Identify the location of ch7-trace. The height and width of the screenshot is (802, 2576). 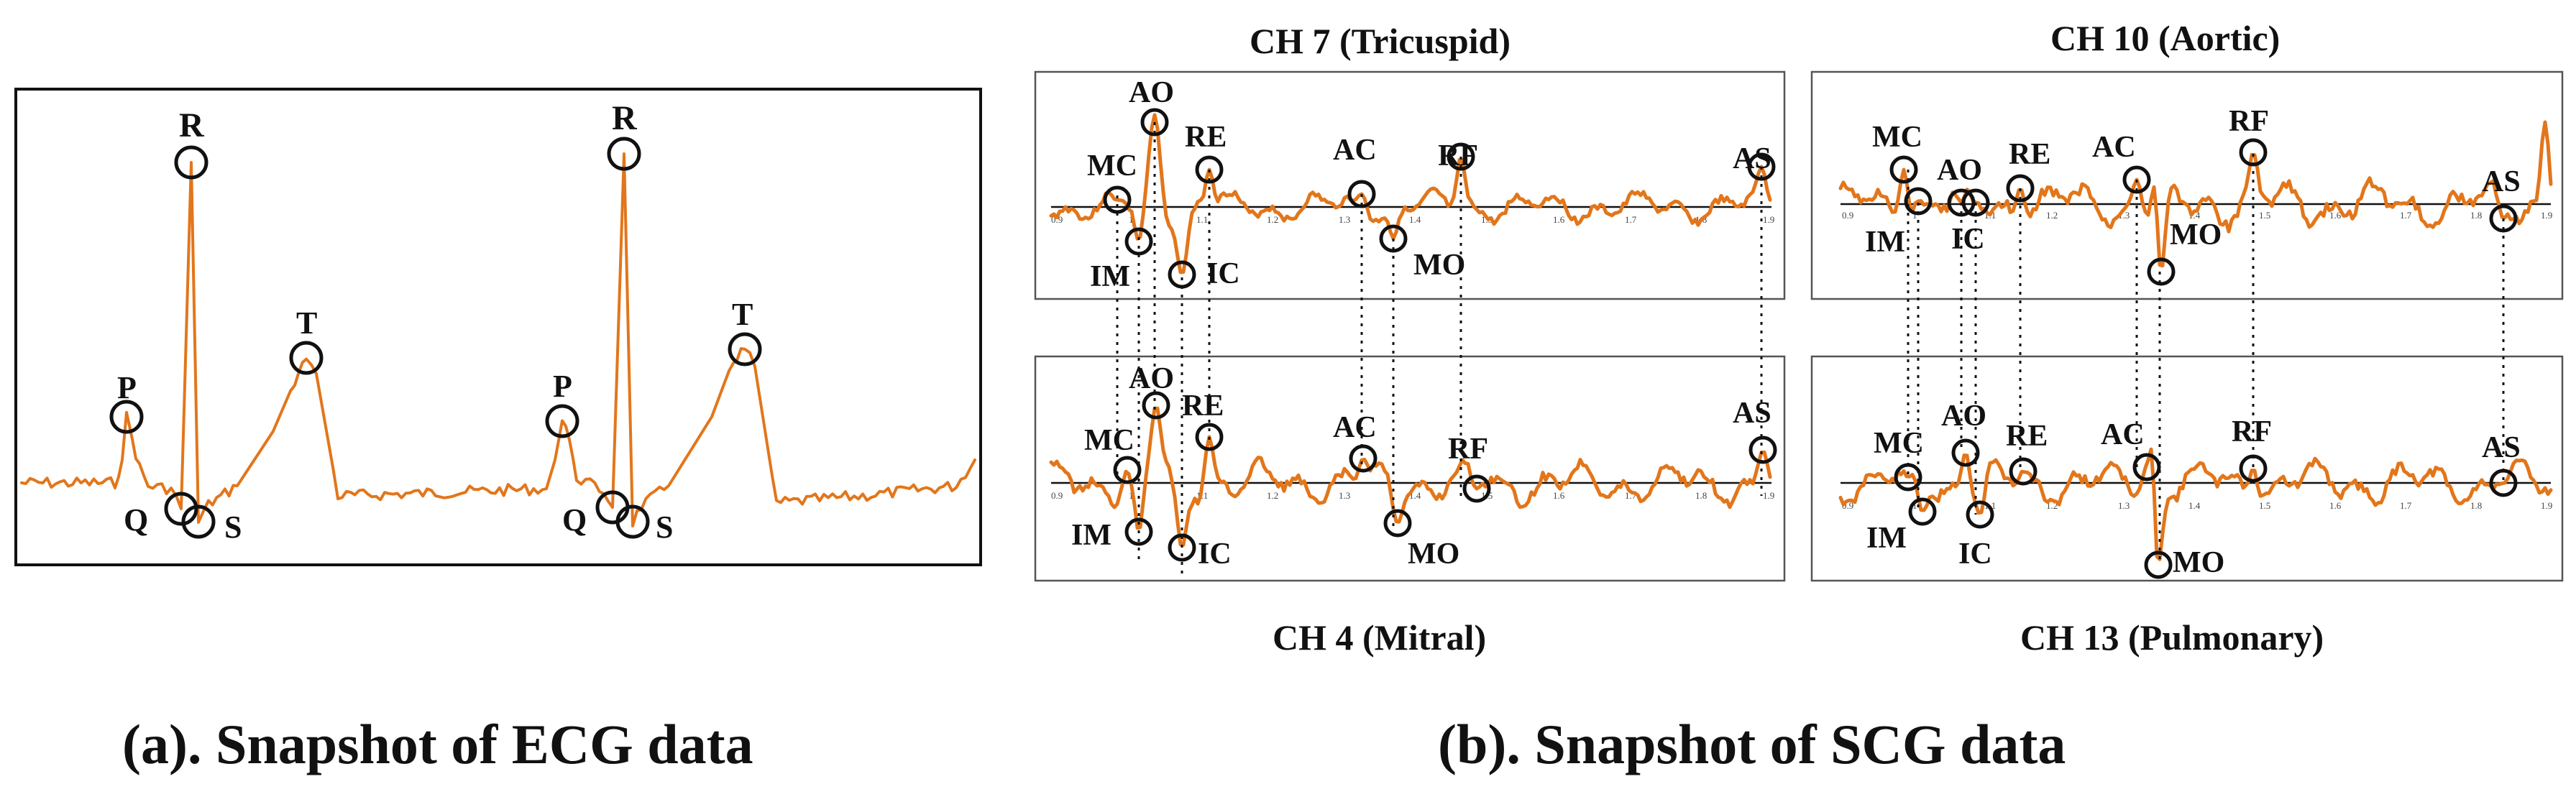
(1410, 194).